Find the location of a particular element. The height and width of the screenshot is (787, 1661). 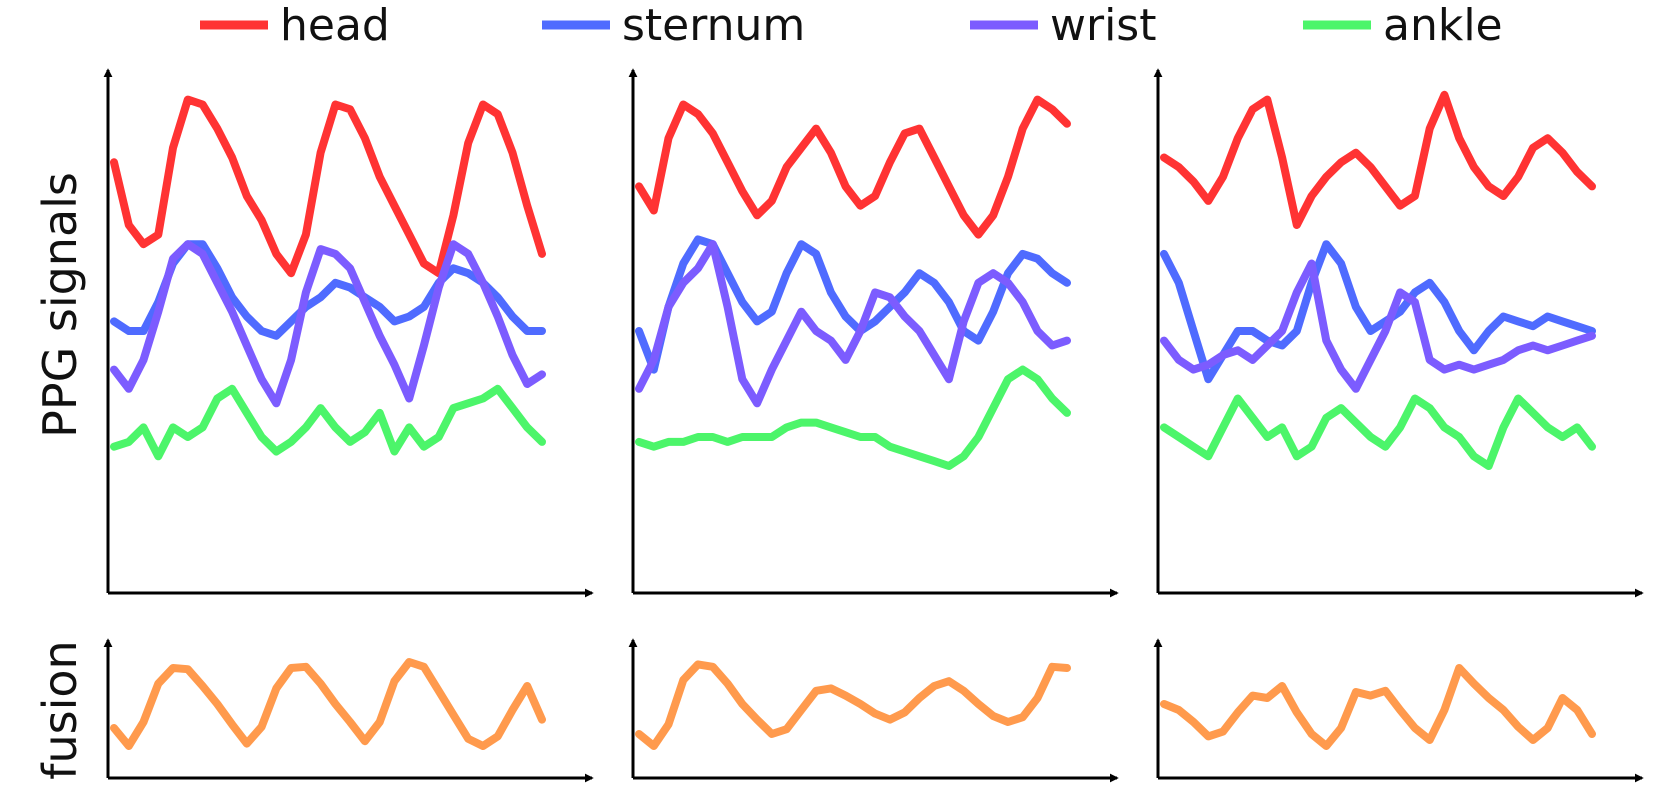

ylabel-fusion: fusion is located at coordinates (60, 709).